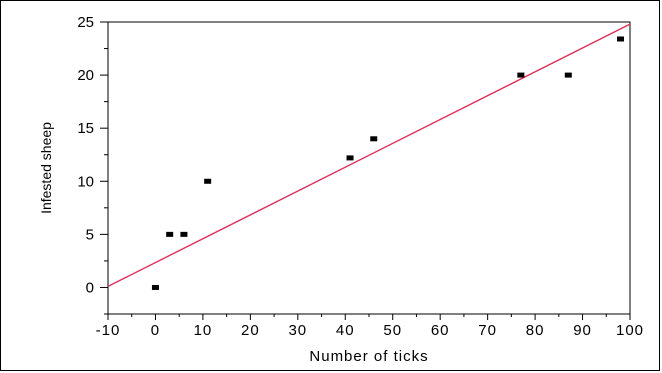 The height and width of the screenshot is (373, 662). Describe the element at coordinates (250, 330) in the screenshot. I see `x-tick-label: 20` at that location.